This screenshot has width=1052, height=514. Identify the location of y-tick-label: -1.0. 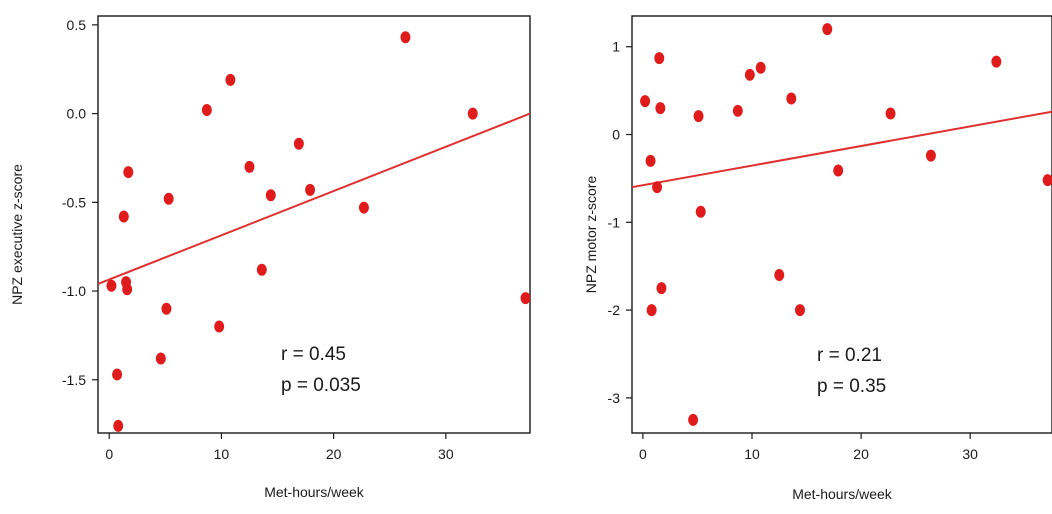
(74, 291).